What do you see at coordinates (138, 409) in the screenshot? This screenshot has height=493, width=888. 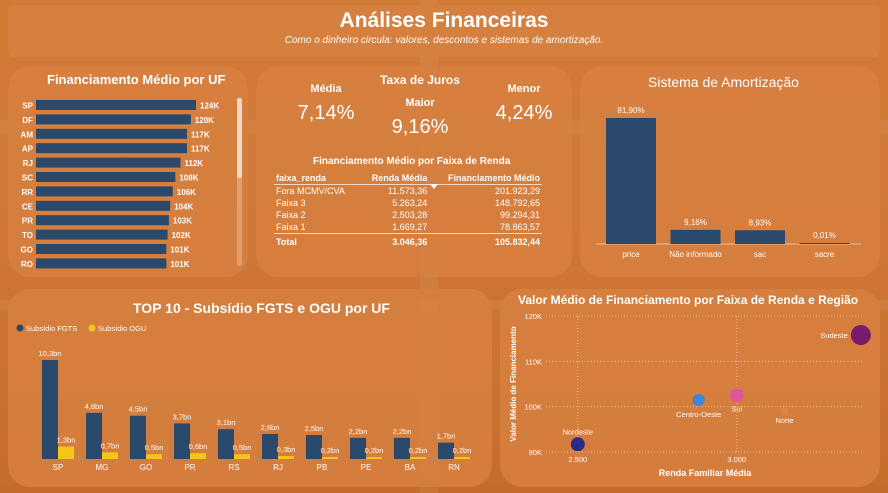 I see `fgts-data-label: 4,5bn` at bounding box center [138, 409].